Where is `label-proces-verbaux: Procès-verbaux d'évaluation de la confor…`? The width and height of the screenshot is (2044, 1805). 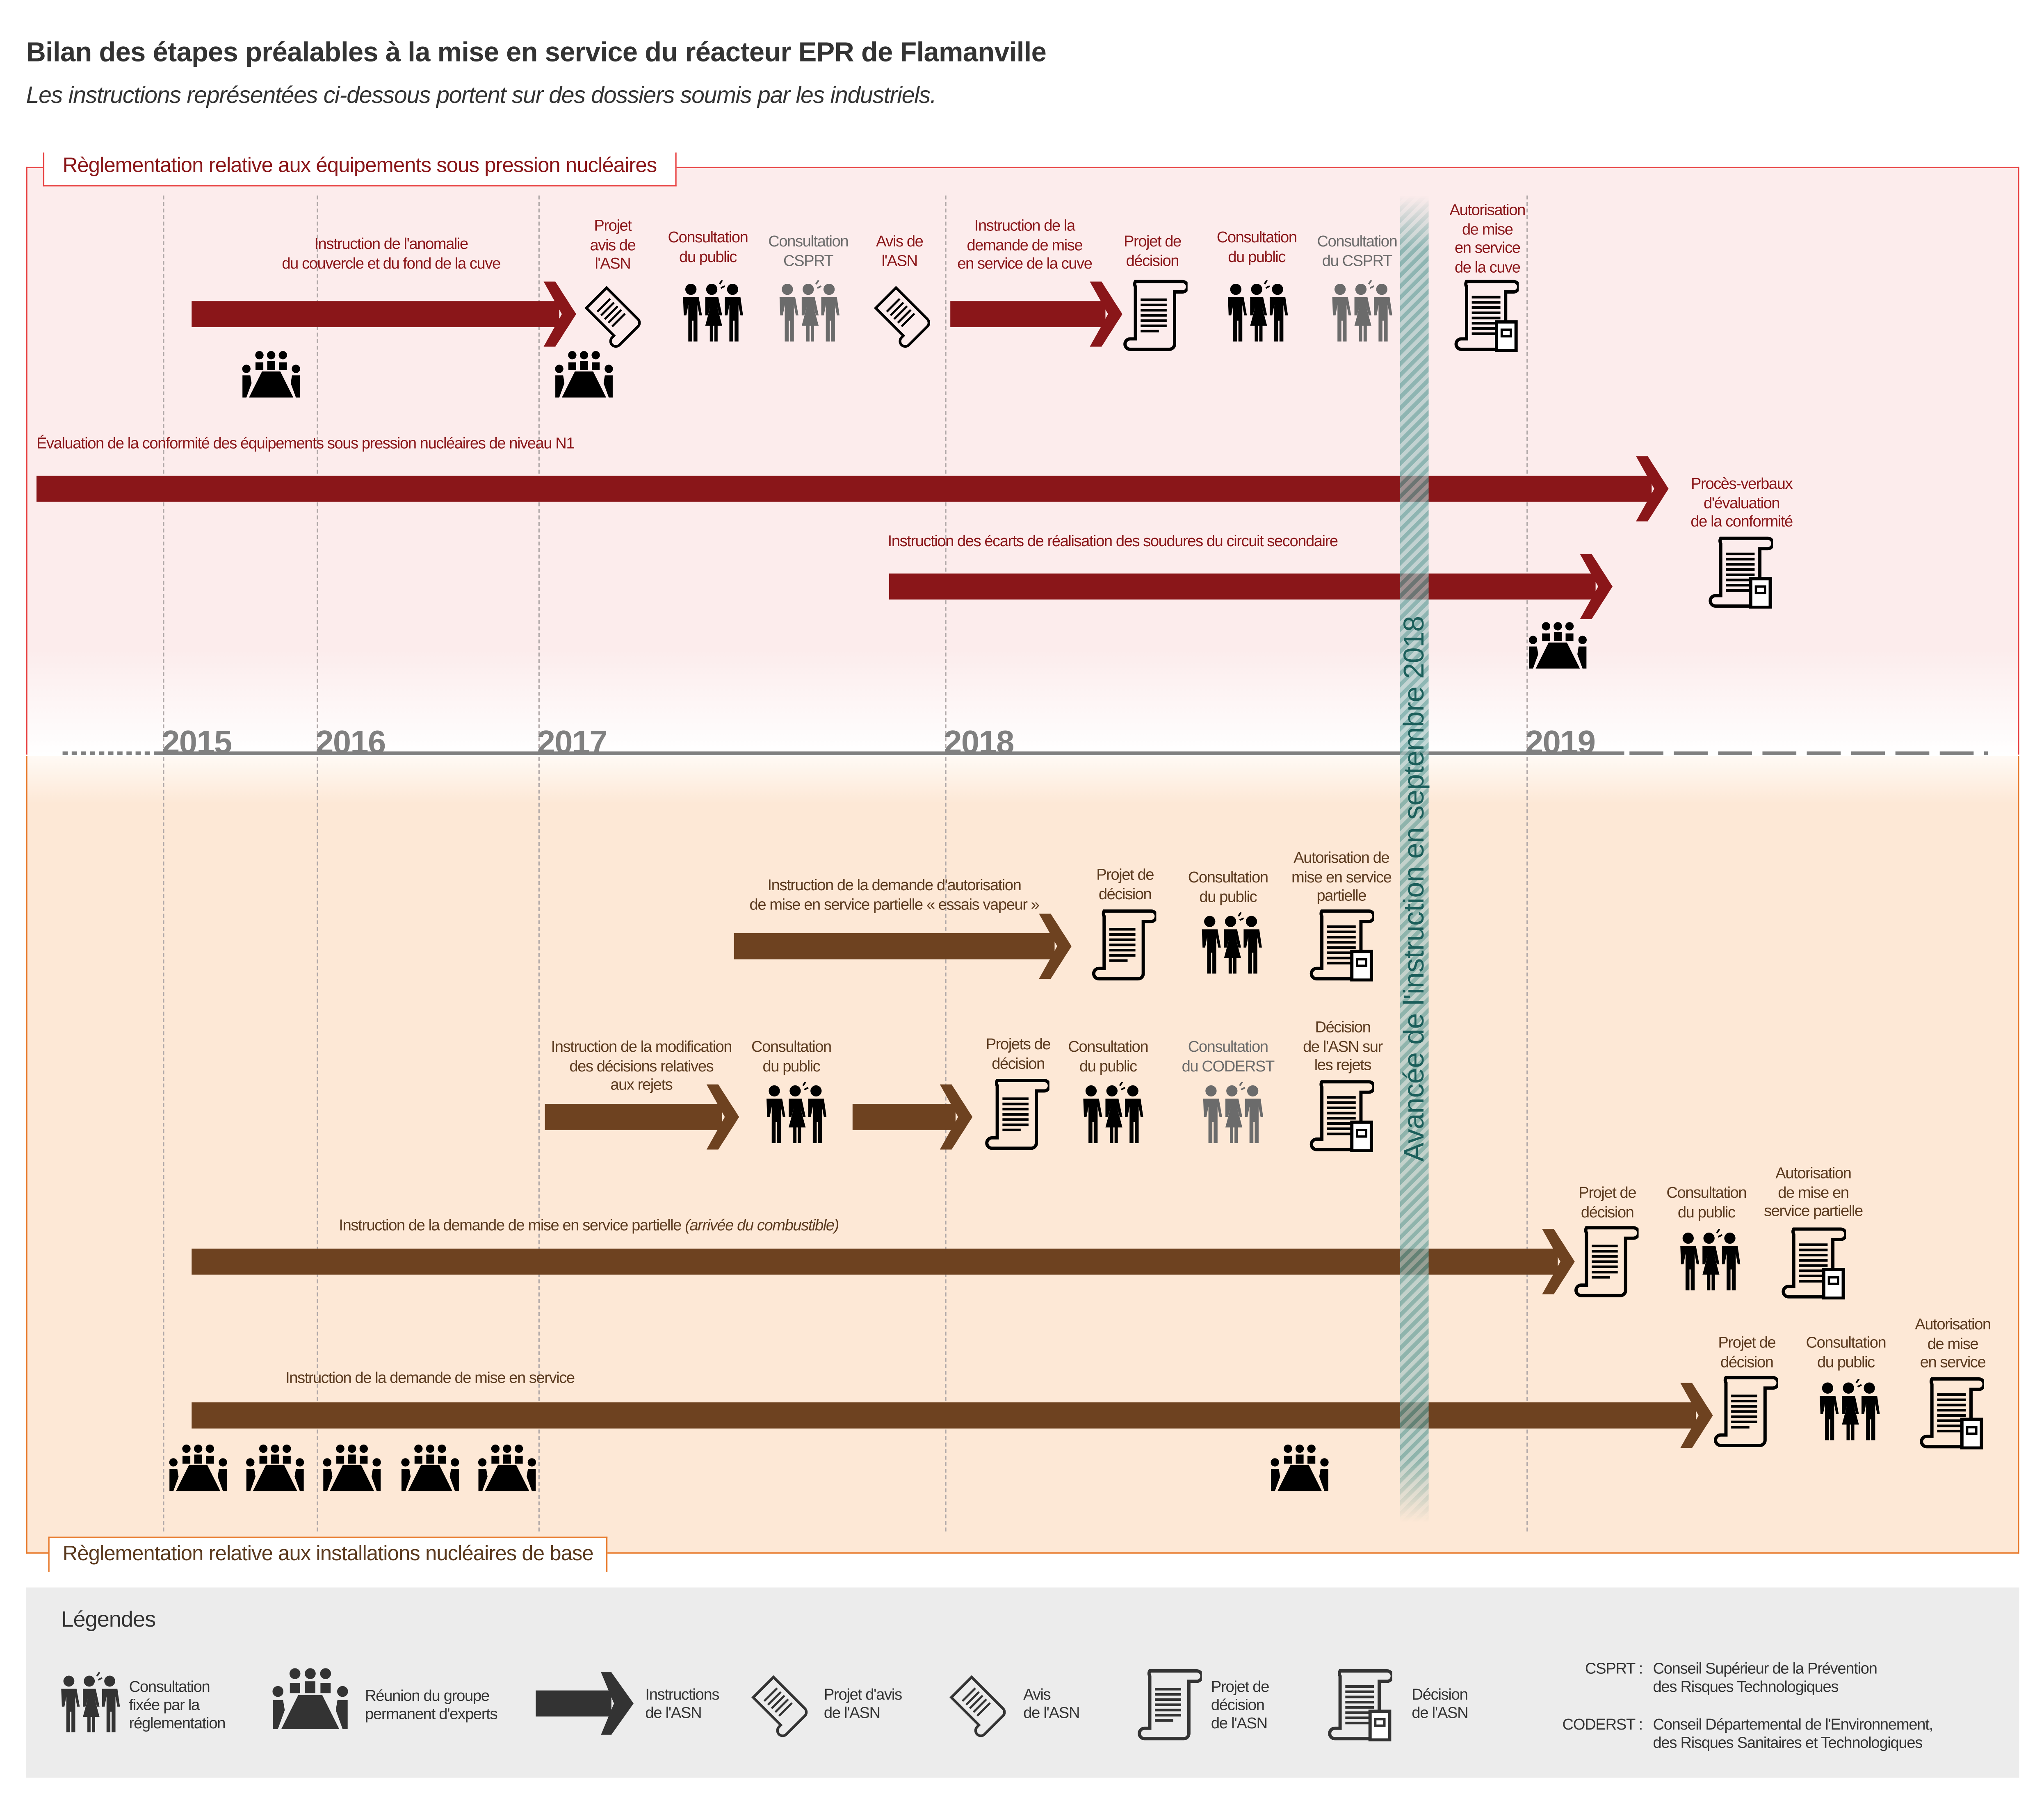
label-proces-verbaux: Procès-verbaux d'évaluation de la confor… is located at coordinates (1741, 502).